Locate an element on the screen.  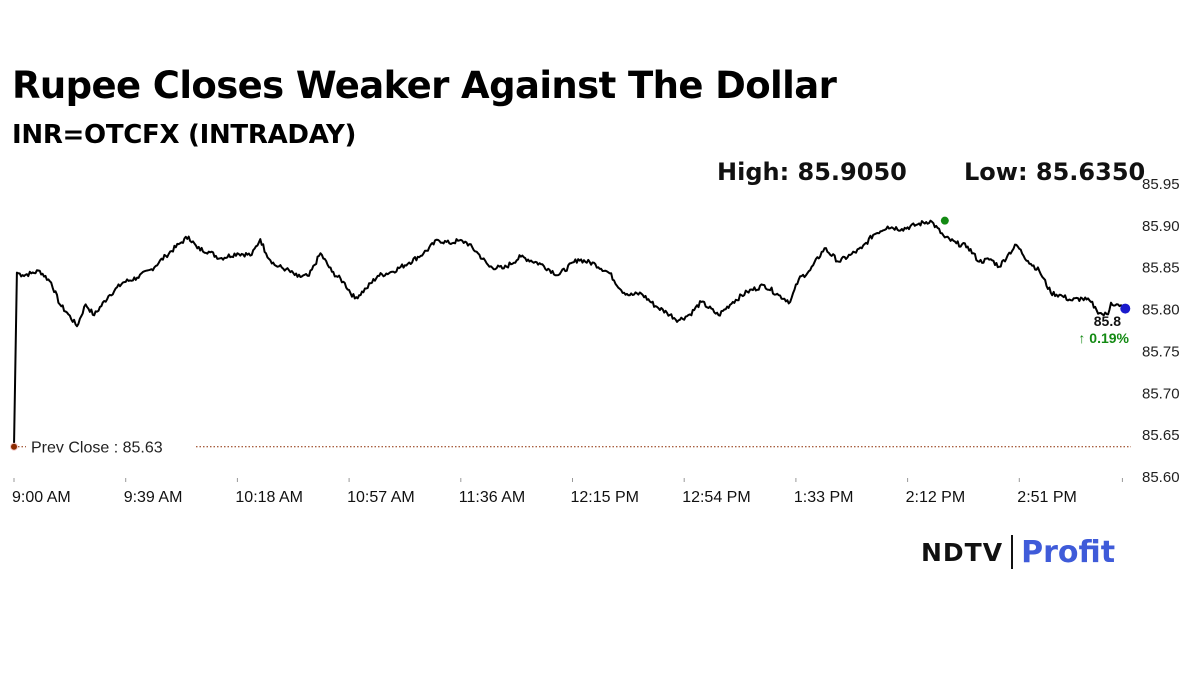
y-tick-label: 85.95 is located at coordinates (1161, 184).